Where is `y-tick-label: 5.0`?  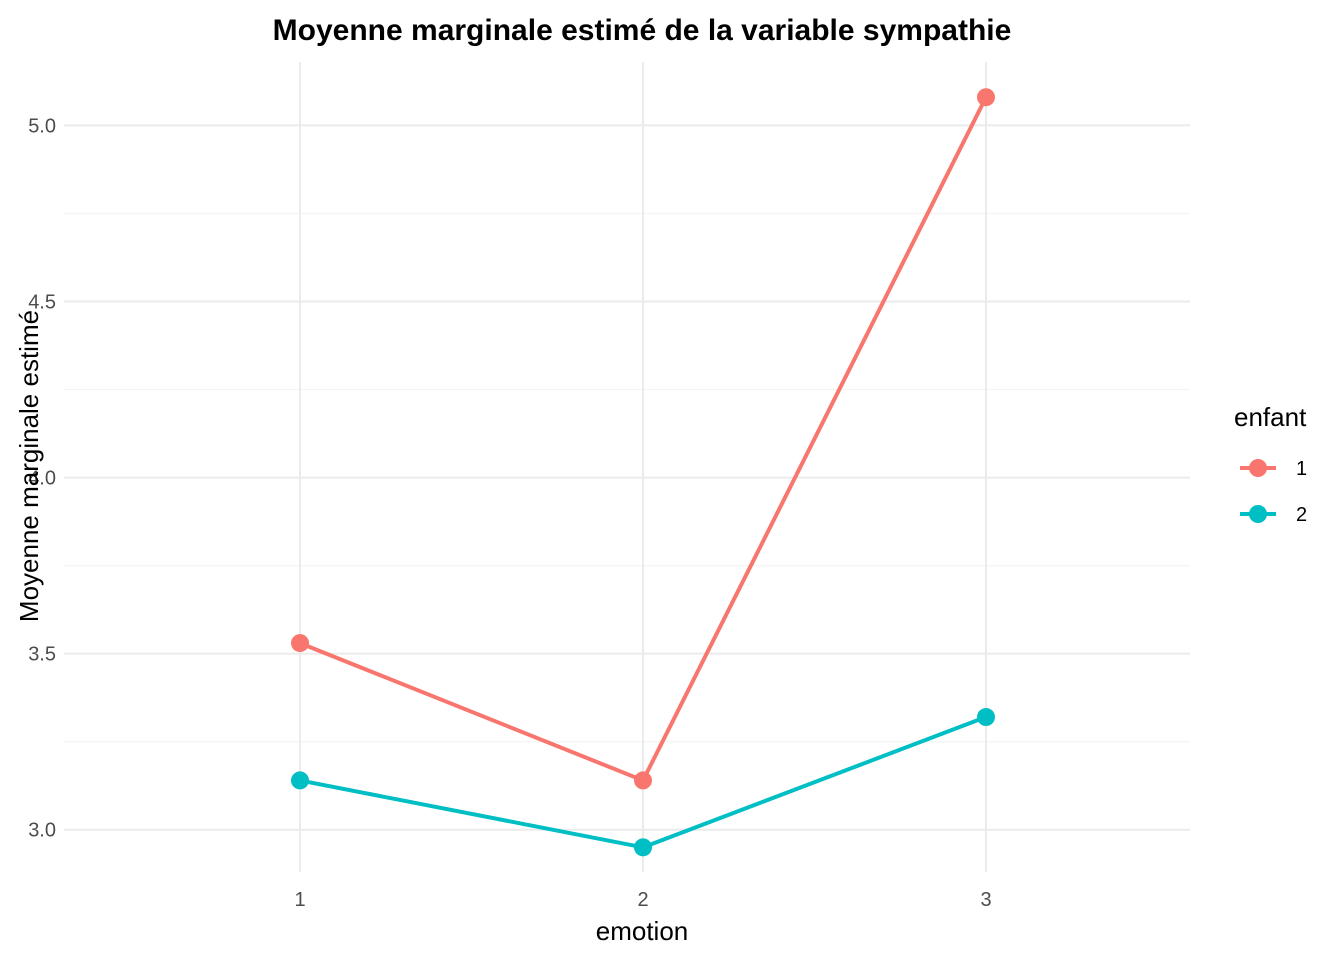
y-tick-label: 5.0 is located at coordinates (42, 126).